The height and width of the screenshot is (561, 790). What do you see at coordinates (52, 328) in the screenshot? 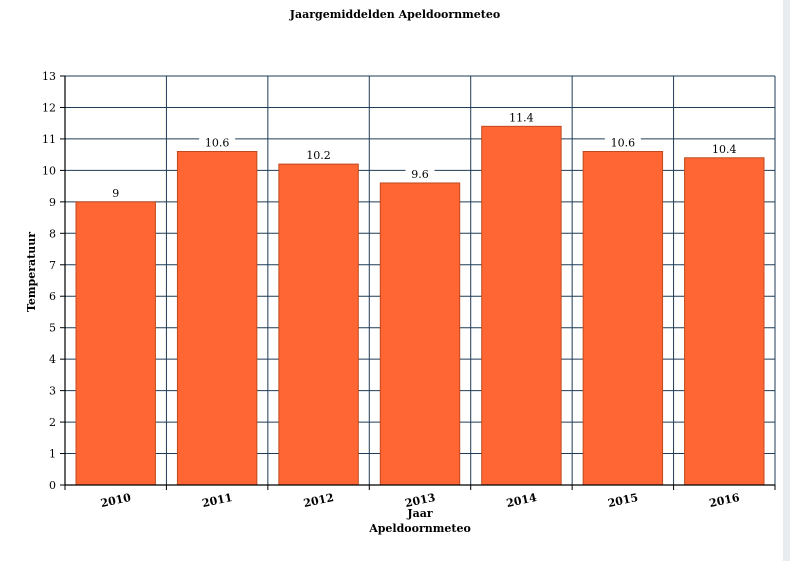
I see `y-tick-label: 5` at bounding box center [52, 328].